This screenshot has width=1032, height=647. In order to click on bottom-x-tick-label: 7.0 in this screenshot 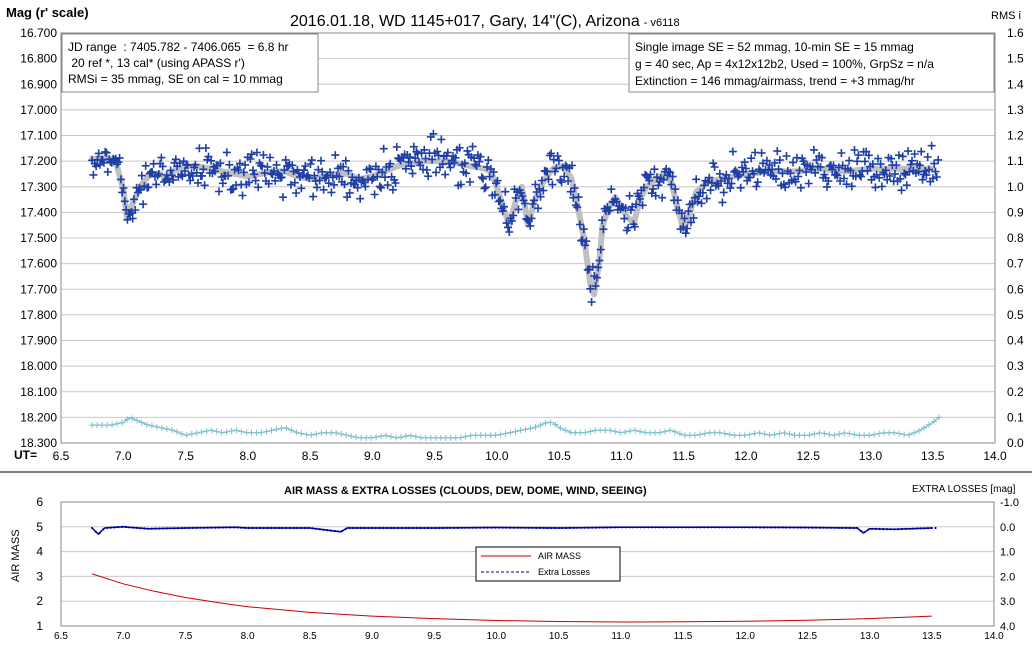, I will do `click(123, 636)`.